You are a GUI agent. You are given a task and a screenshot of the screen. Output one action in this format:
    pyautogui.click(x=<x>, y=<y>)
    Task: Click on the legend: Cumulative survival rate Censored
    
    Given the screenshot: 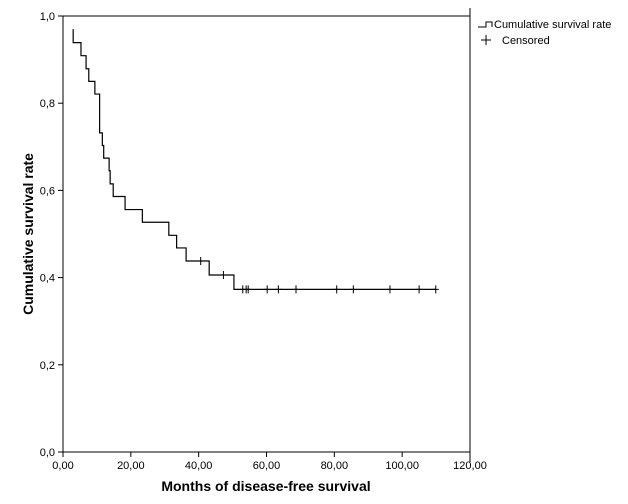 What is the action you would take?
    pyautogui.click(x=544, y=33)
    